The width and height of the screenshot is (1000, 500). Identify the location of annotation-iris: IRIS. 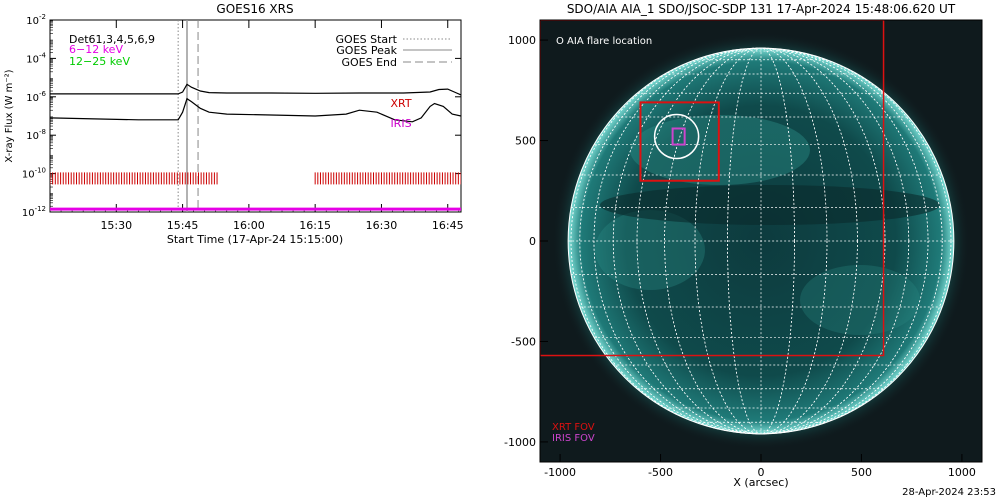
(400, 123).